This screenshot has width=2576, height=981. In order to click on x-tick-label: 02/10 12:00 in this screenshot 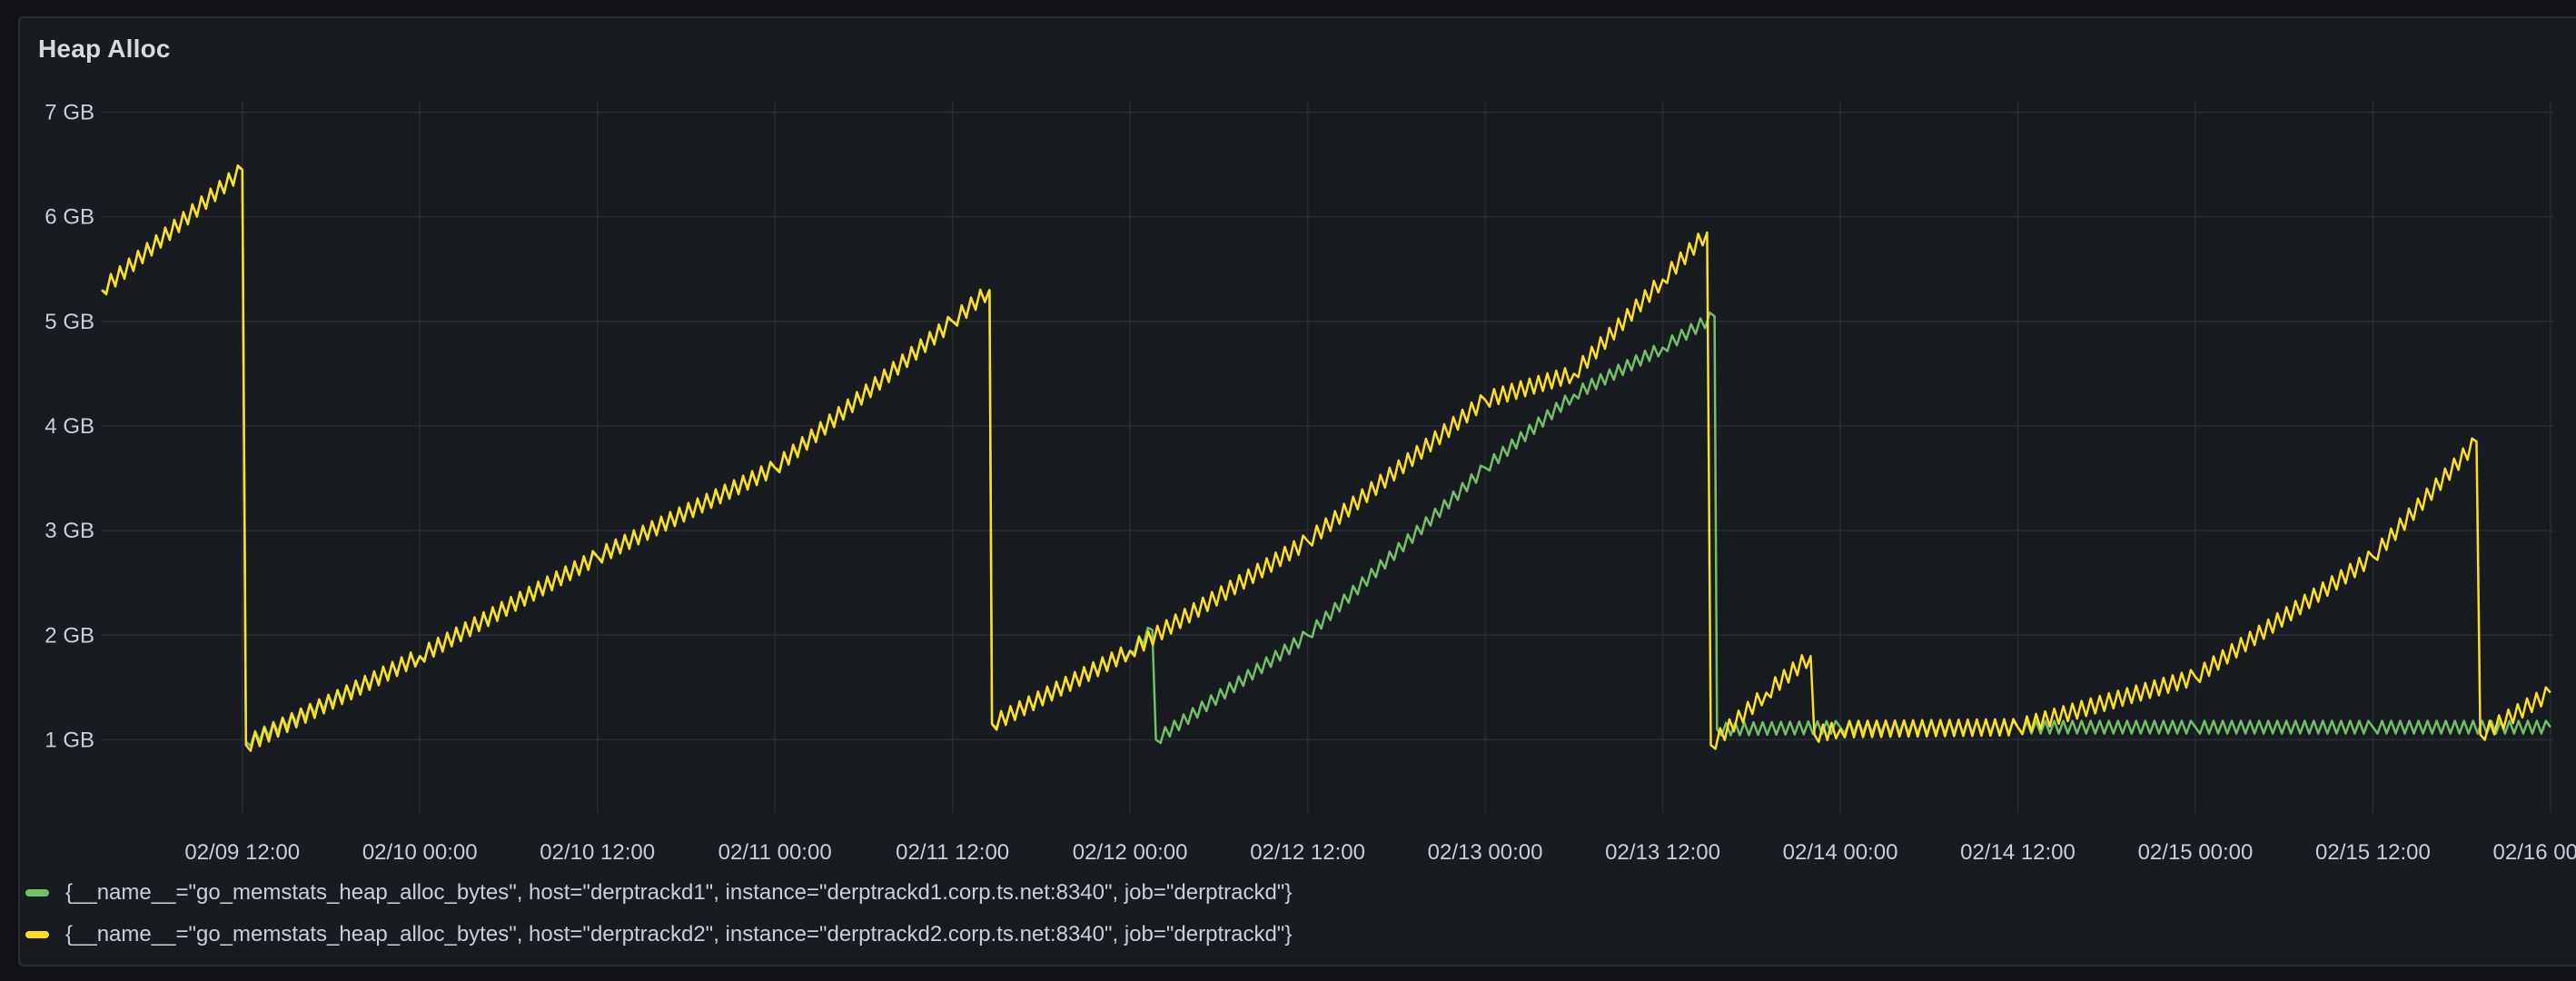, I will do `click(597, 853)`.